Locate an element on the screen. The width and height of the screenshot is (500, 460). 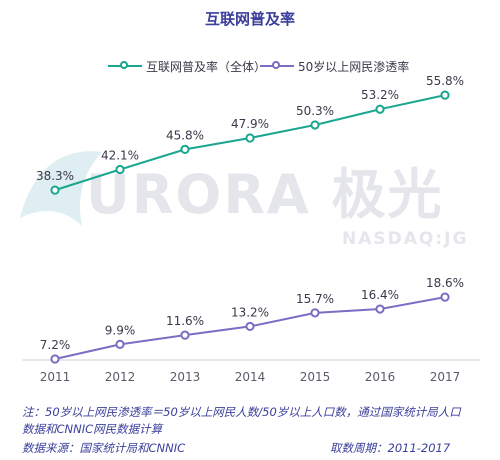
legend-label-internet-penetration: 互联网普及率（全体） is located at coordinates (206, 66).